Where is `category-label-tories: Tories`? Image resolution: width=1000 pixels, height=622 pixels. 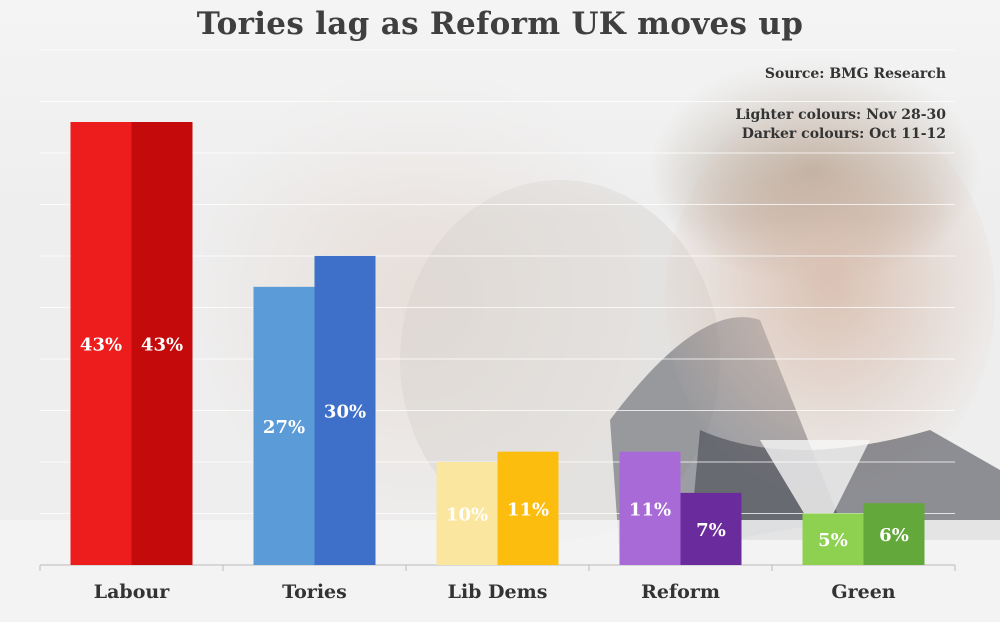 category-label-tories: Tories is located at coordinates (314, 592).